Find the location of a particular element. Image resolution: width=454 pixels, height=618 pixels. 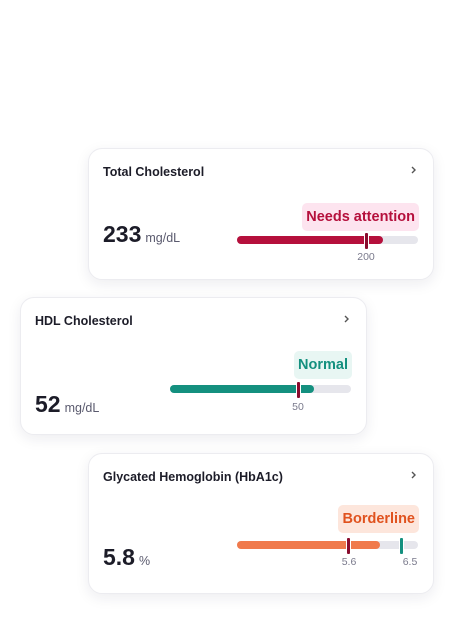

card-title: Glycated Hemoglobin (HbA1c) is located at coordinates (193, 477).